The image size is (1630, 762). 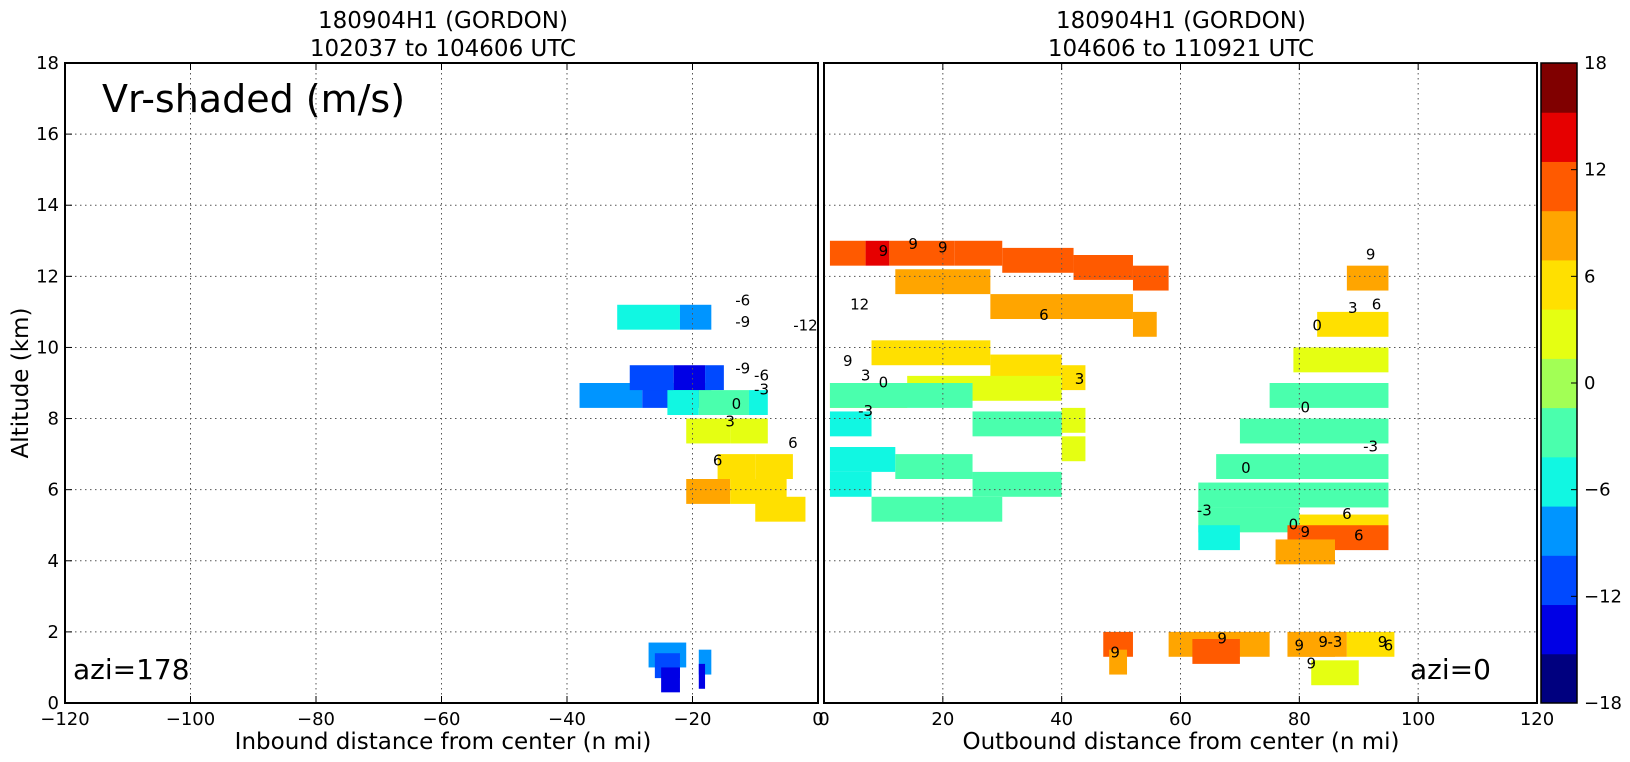 I want to click on x-tick-label: −40, so click(x=567, y=719).